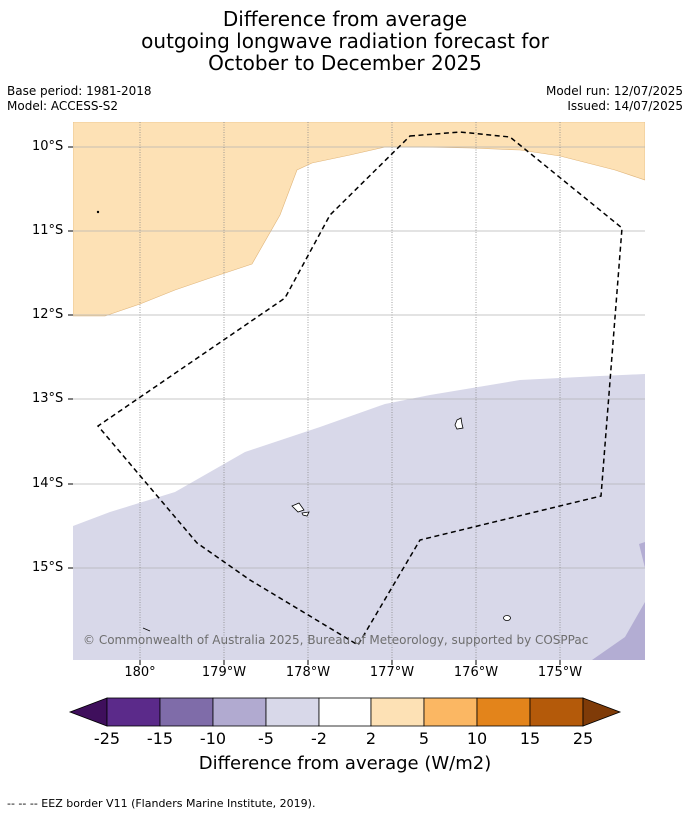 This screenshot has width=690, height=816. What do you see at coordinates (224, 672) in the screenshot?
I see `lon-label: 179°W` at bounding box center [224, 672].